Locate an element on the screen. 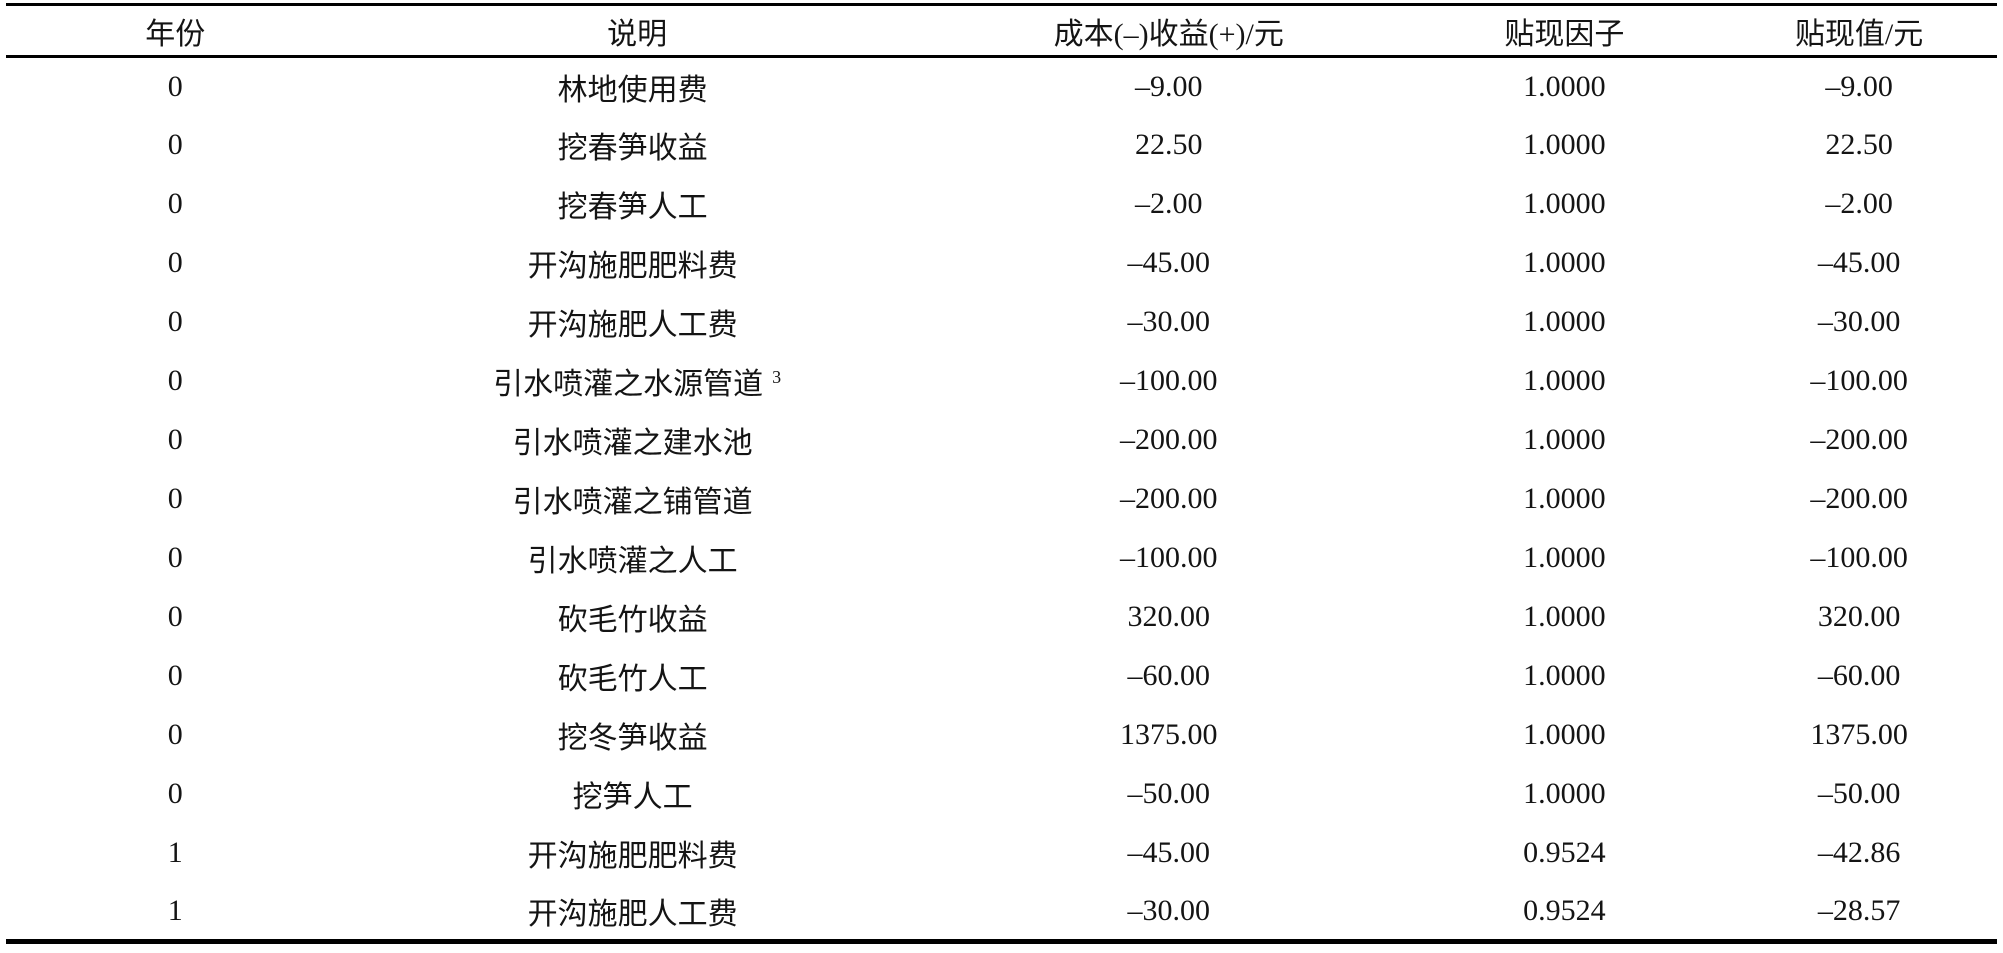 The width and height of the screenshot is (2003, 953). cell-cost-benefit: –50.00 is located at coordinates (1168, 793).